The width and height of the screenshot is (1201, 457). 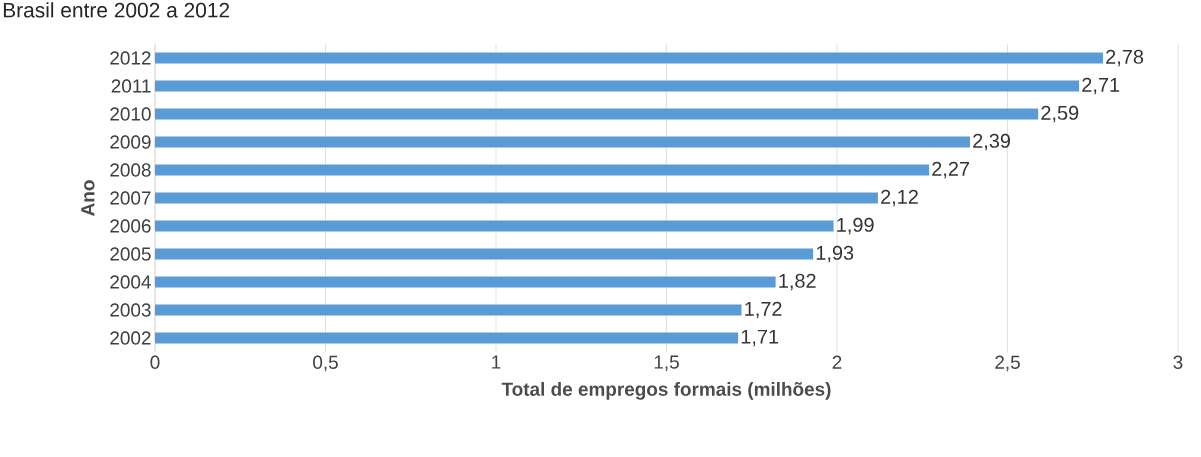 I want to click on y-tick-label: 2008, so click(x=130, y=170).